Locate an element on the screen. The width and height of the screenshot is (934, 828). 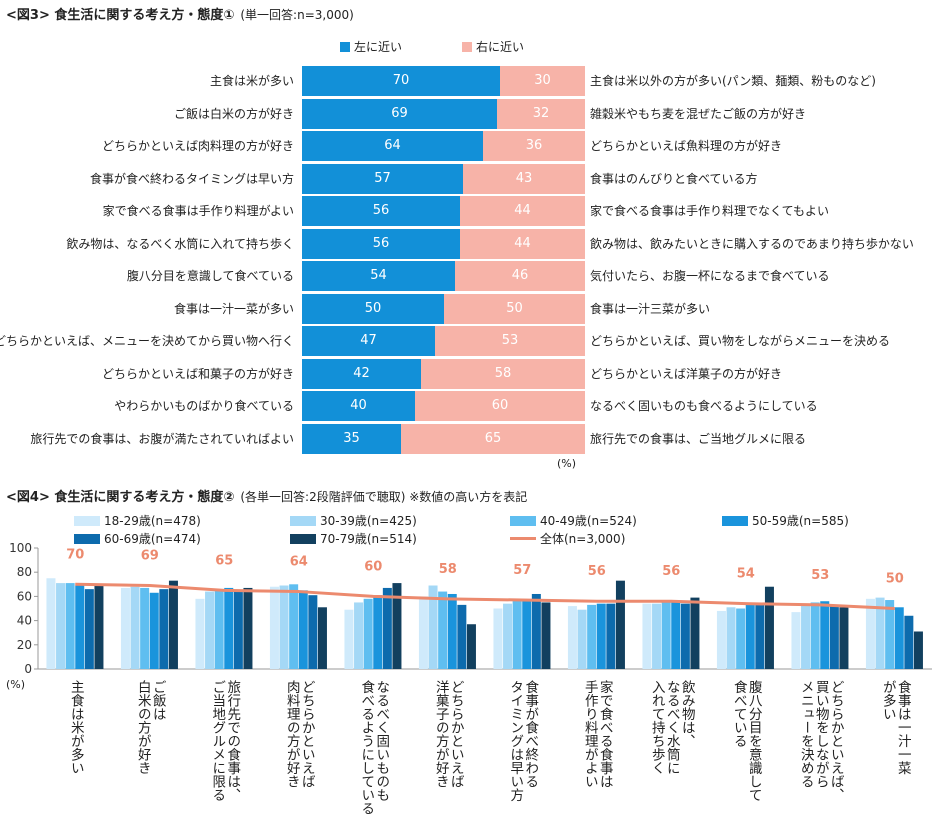
fig4-unit: (%) is located at coordinates (16, 684).